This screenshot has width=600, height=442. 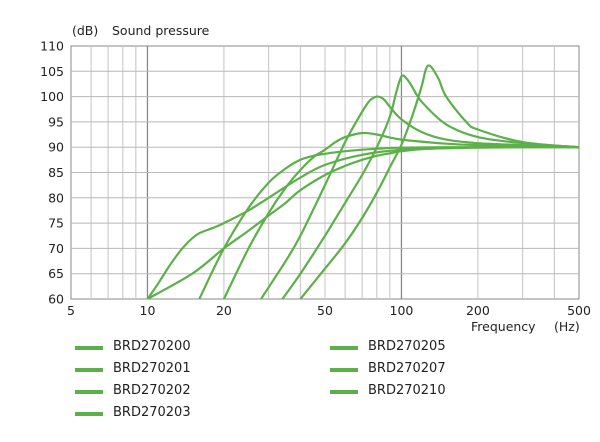 What do you see at coordinates (56, 248) in the screenshot?
I see `y-tick-label: 70` at bounding box center [56, 248].